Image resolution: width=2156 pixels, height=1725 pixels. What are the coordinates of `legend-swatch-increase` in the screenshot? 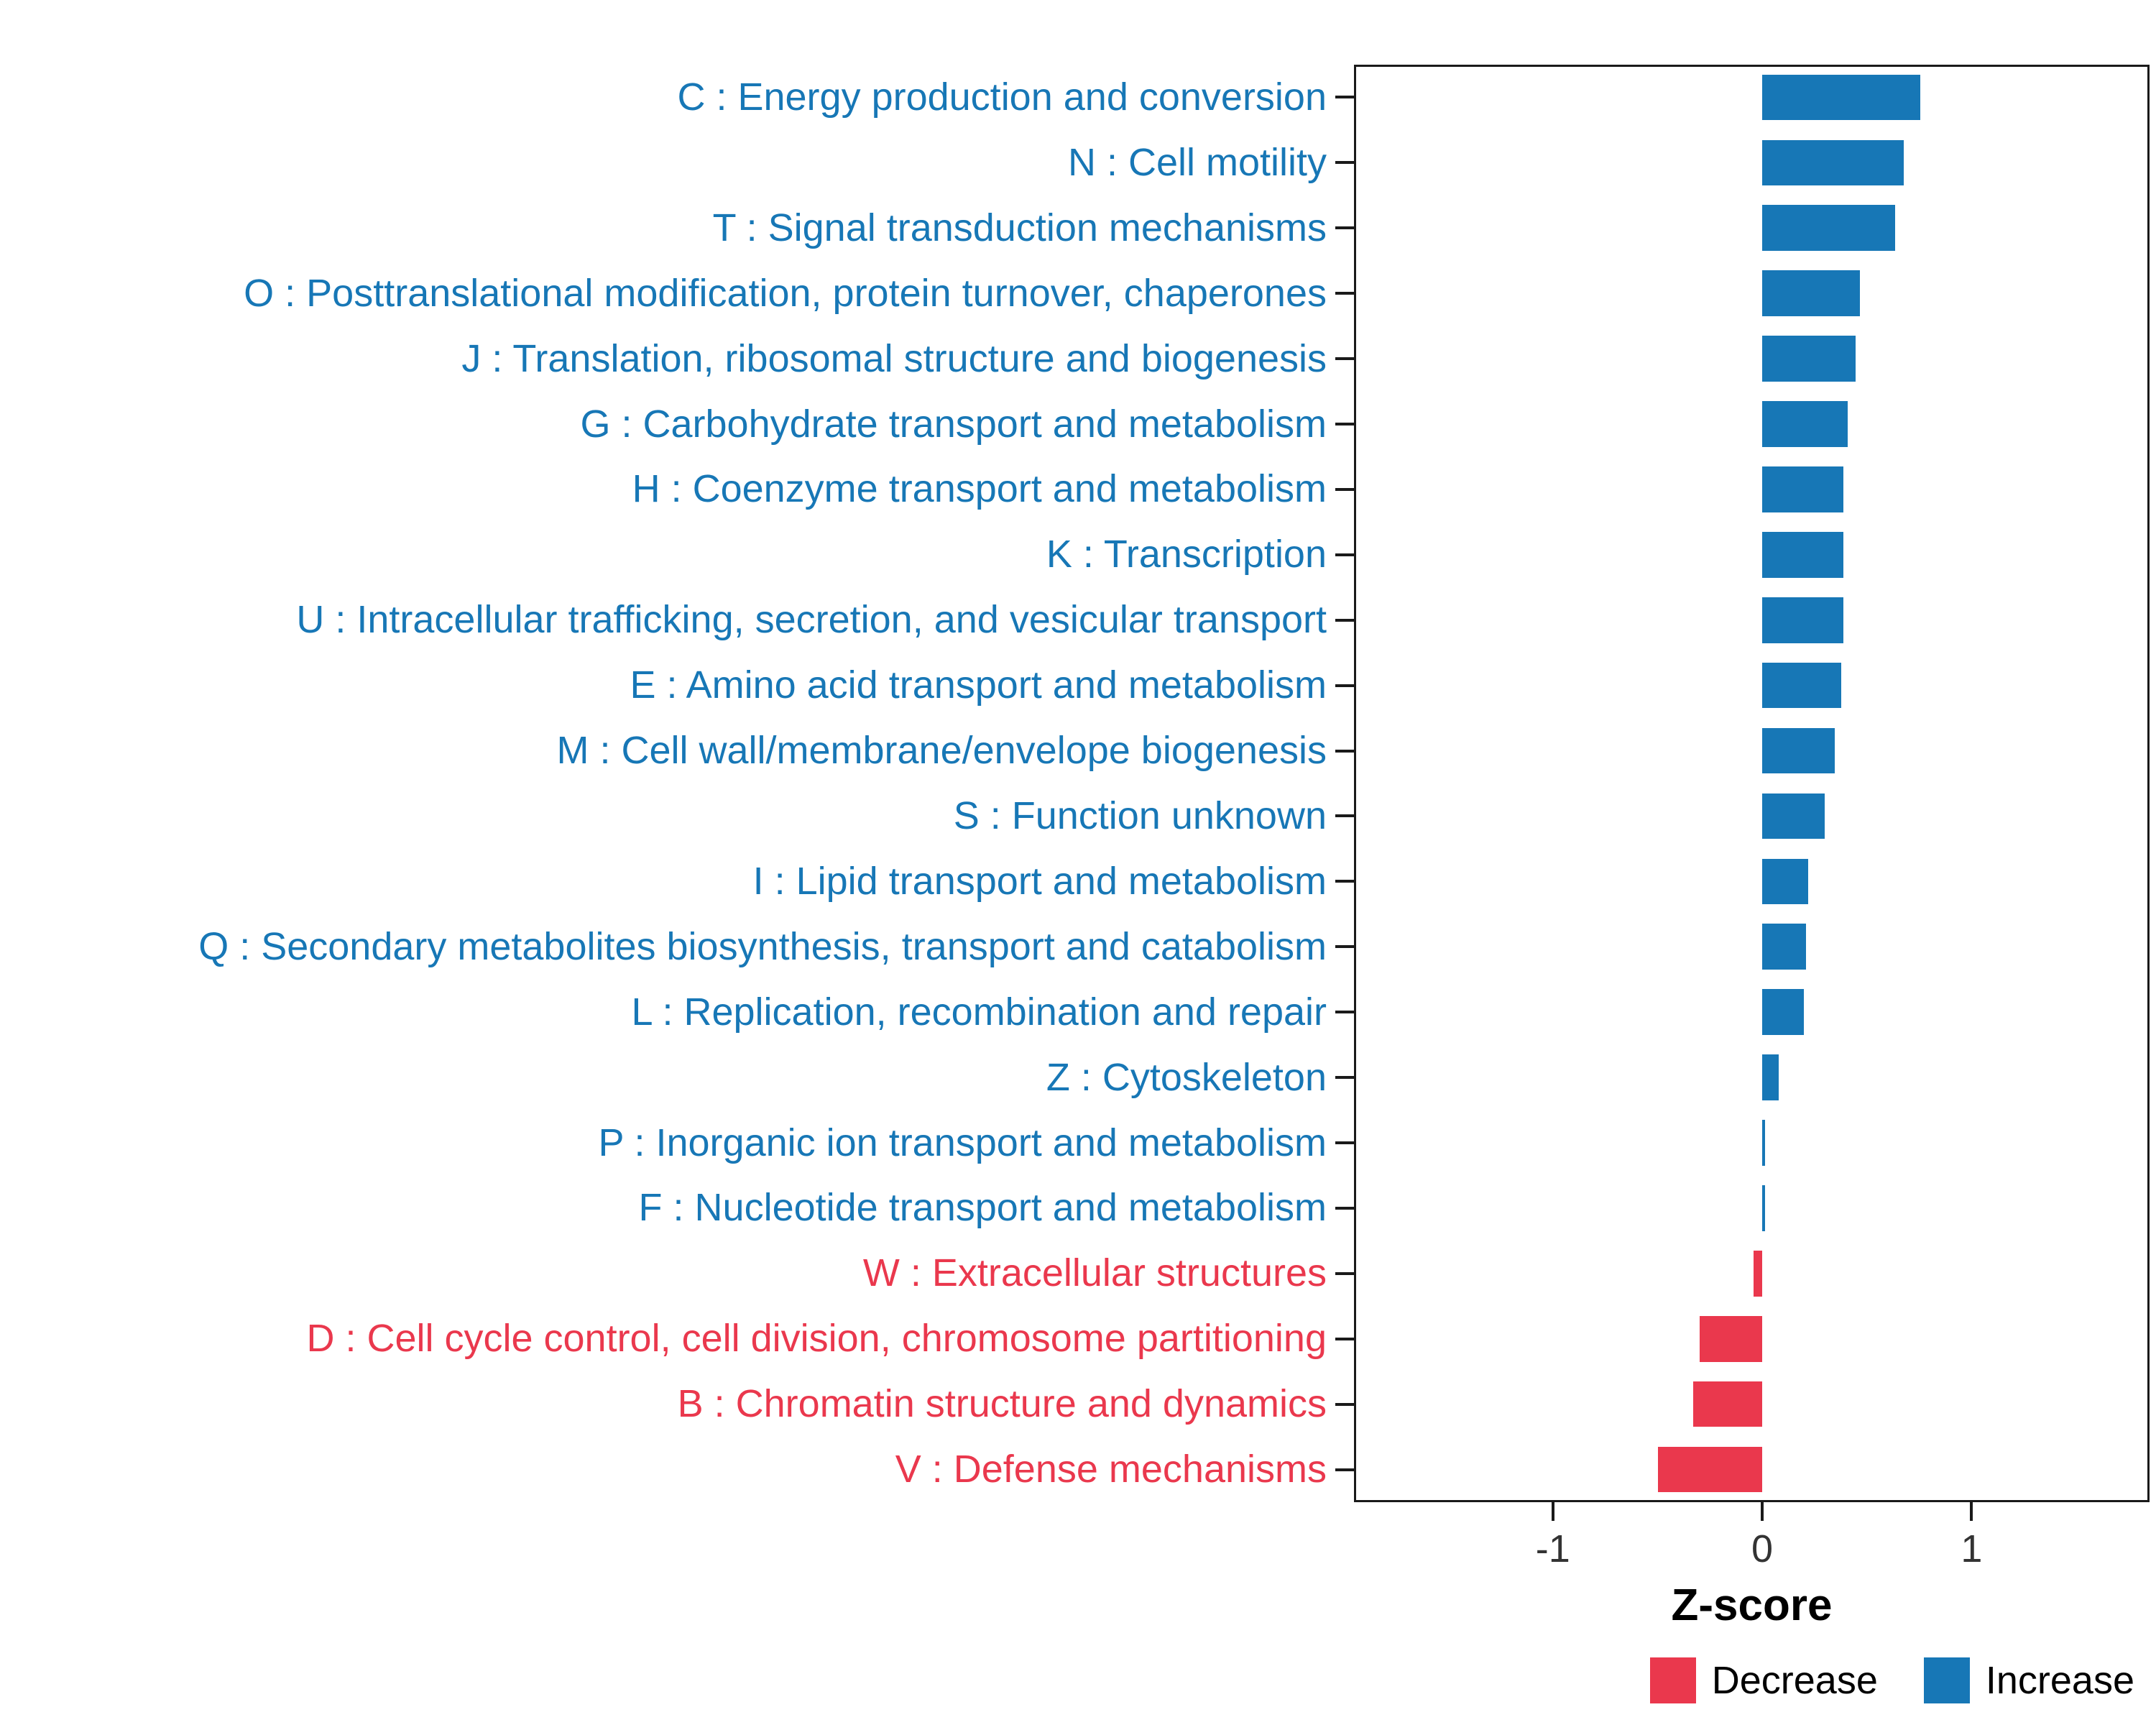 It's located at (1946, 1680).